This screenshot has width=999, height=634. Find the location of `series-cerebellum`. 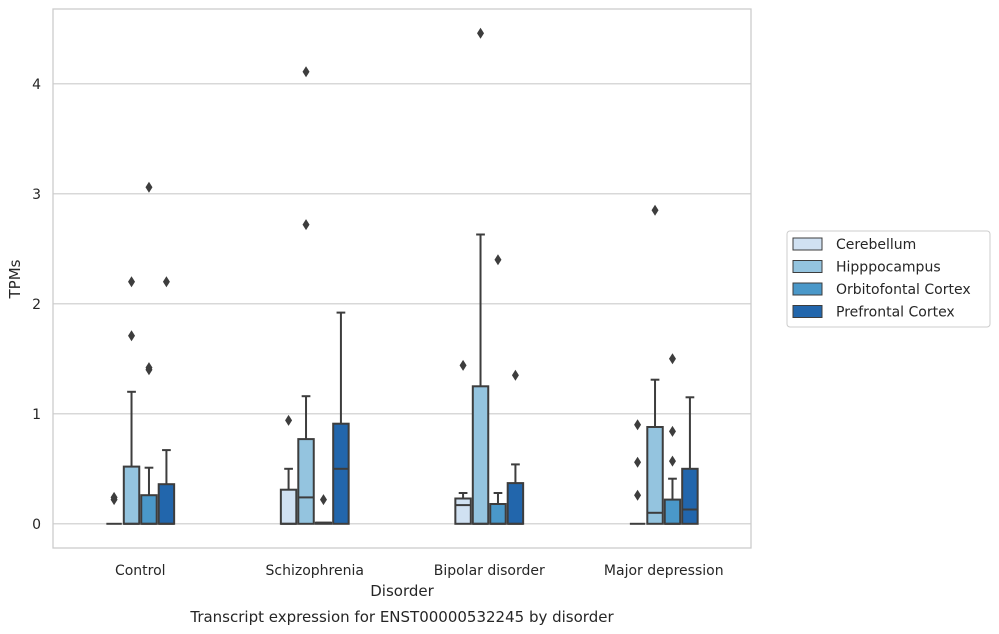

series-cerebellum is located at coordinates (376, 442).